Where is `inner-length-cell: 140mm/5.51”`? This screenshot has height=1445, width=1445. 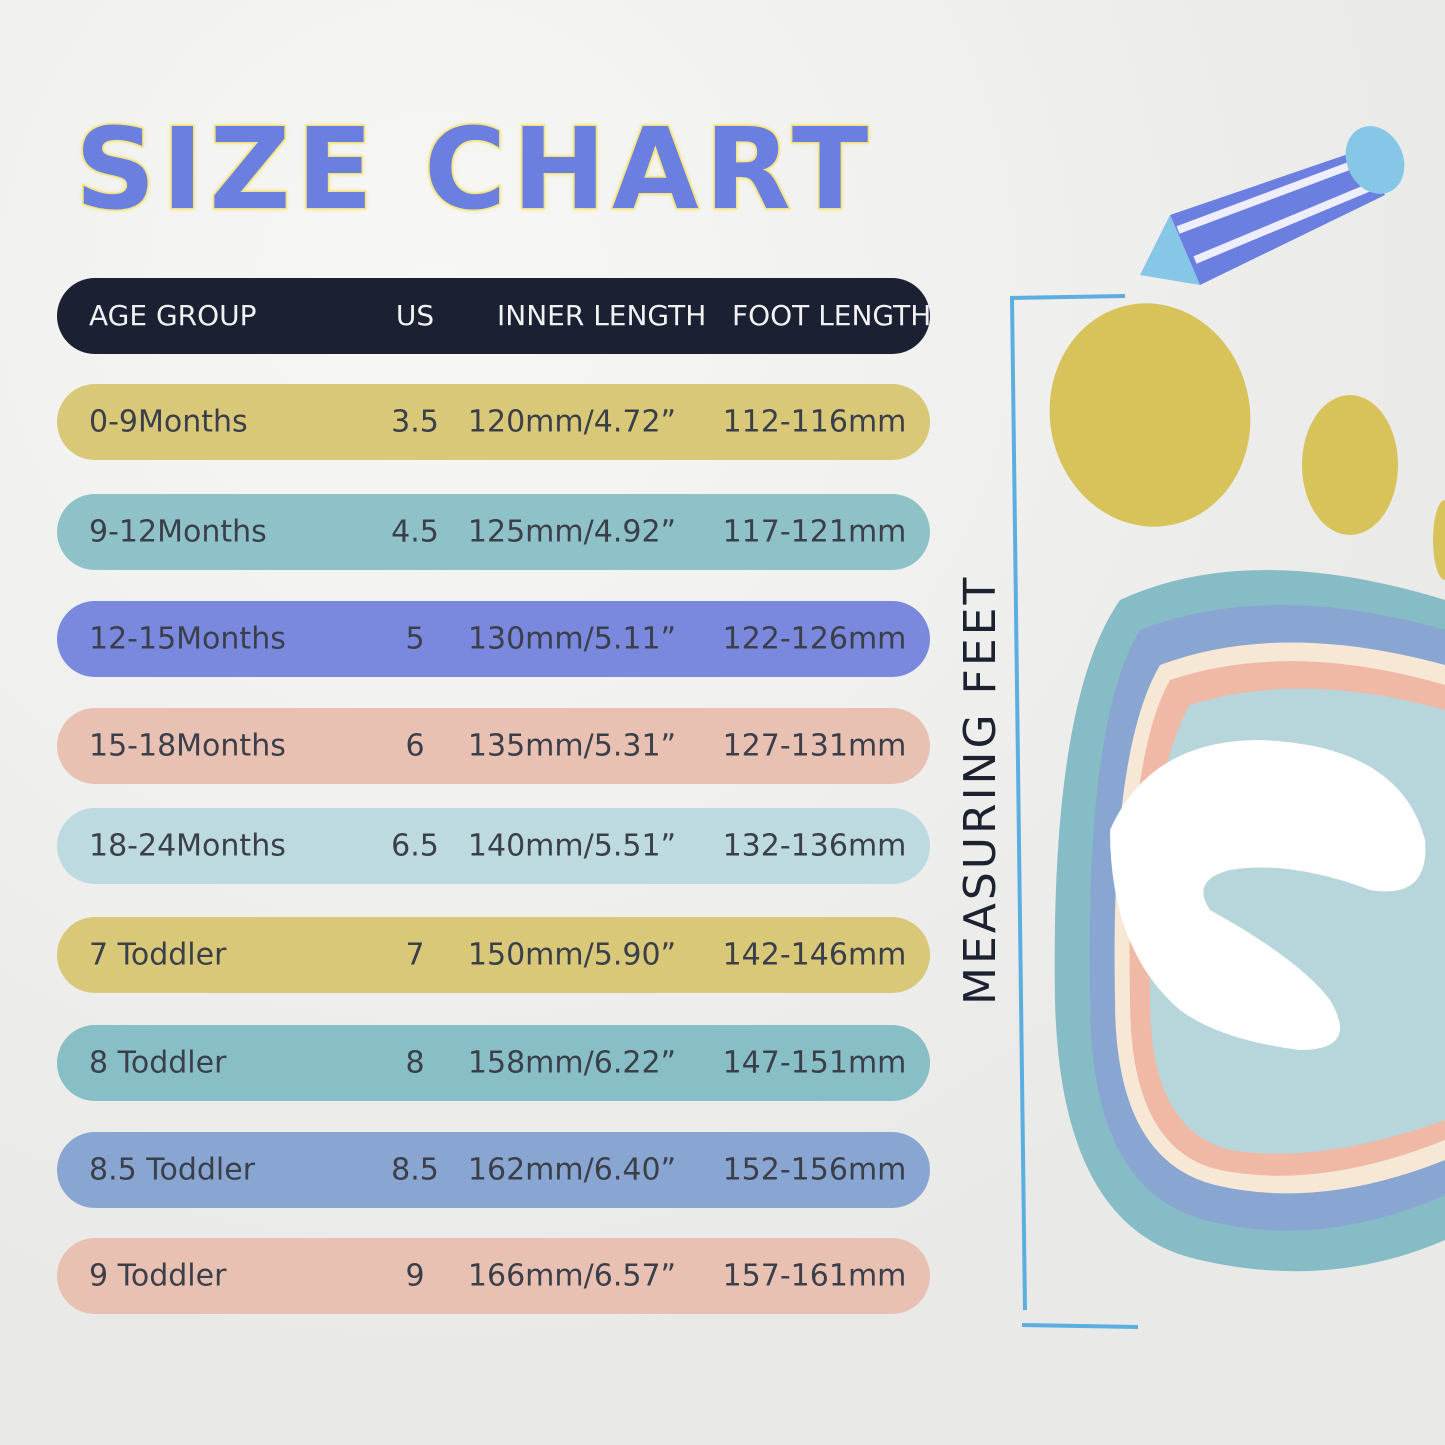 inner-length-cell: 140mm/5.51” is located at coordinates (572, 846).